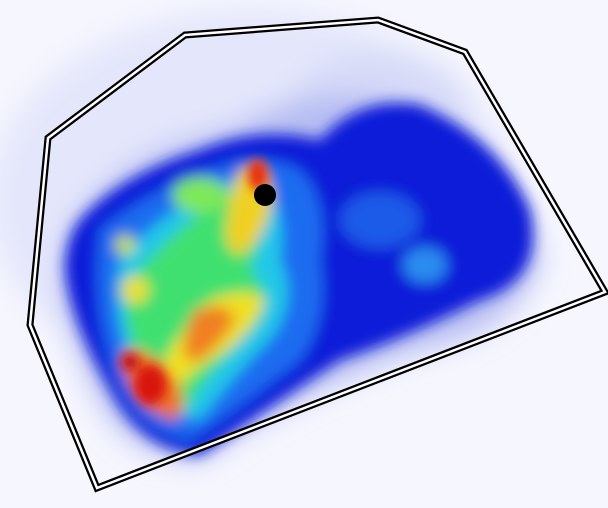 The image size is (608, 508). Describe the element at coordinates (265, 195) in the screenshot. I see `marker-dot` at that location.